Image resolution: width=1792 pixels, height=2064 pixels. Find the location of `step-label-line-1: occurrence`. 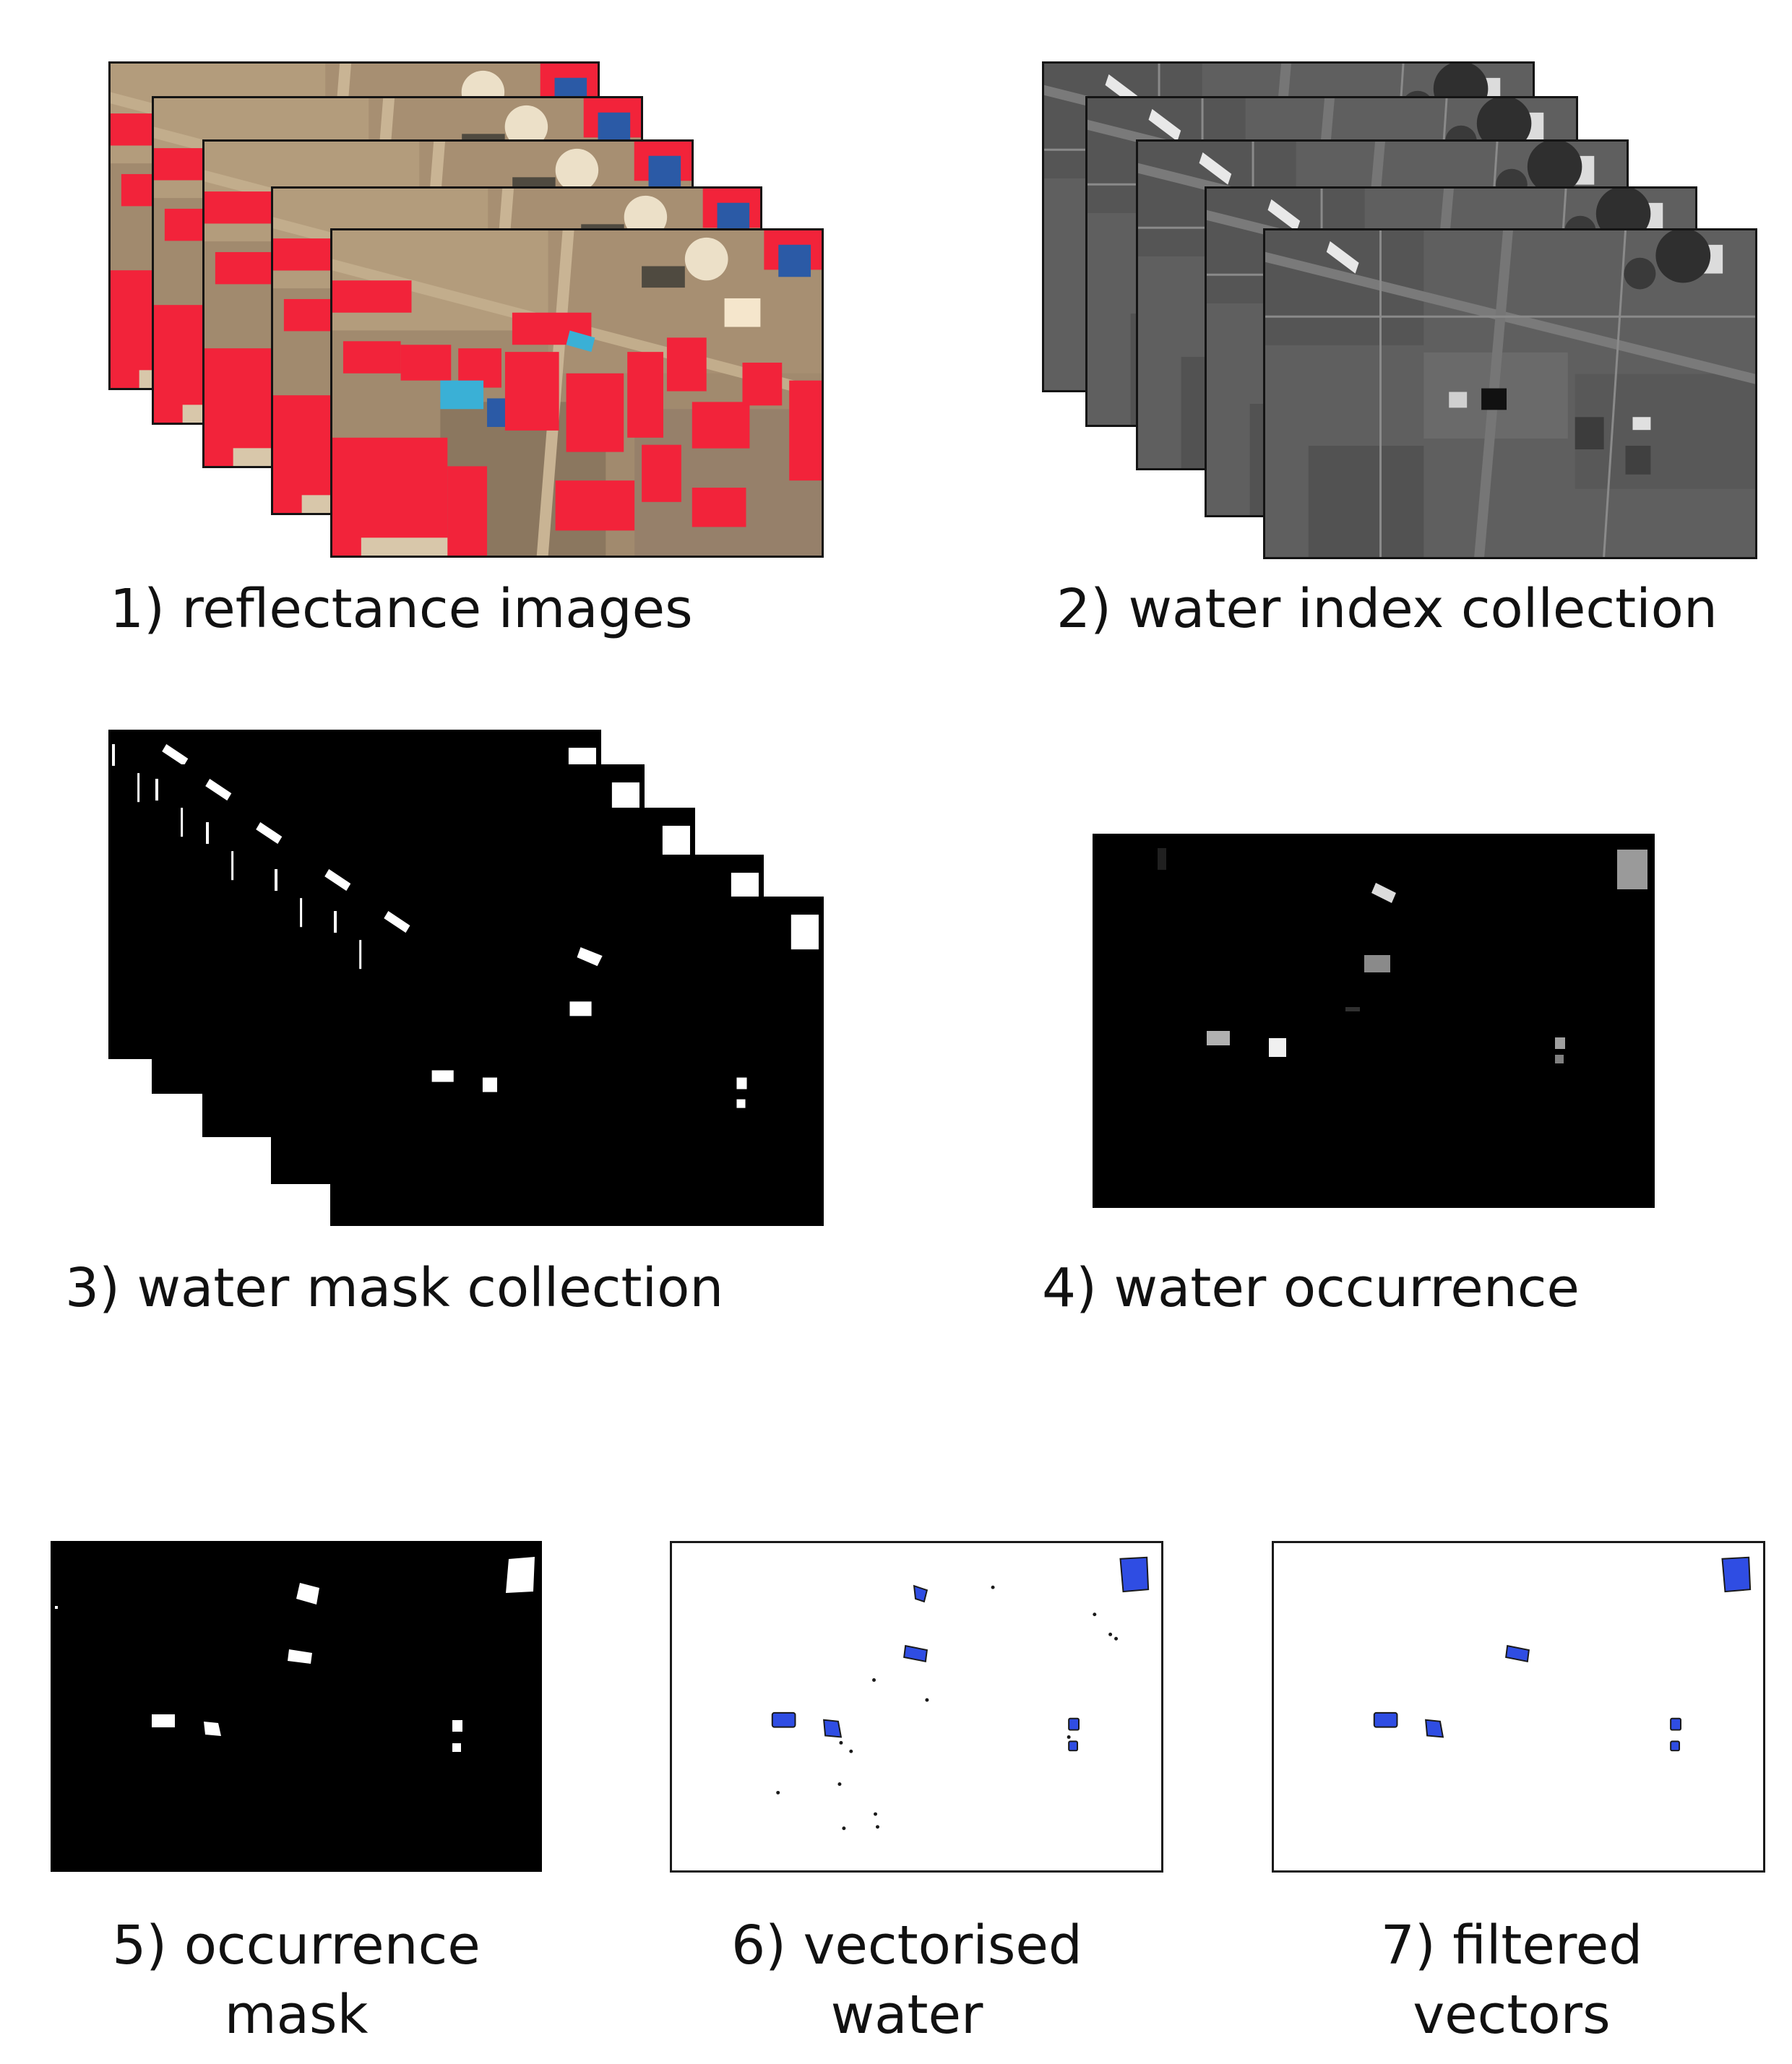

step-label-line-1: occurrence is located at coordinates (332, 1945).